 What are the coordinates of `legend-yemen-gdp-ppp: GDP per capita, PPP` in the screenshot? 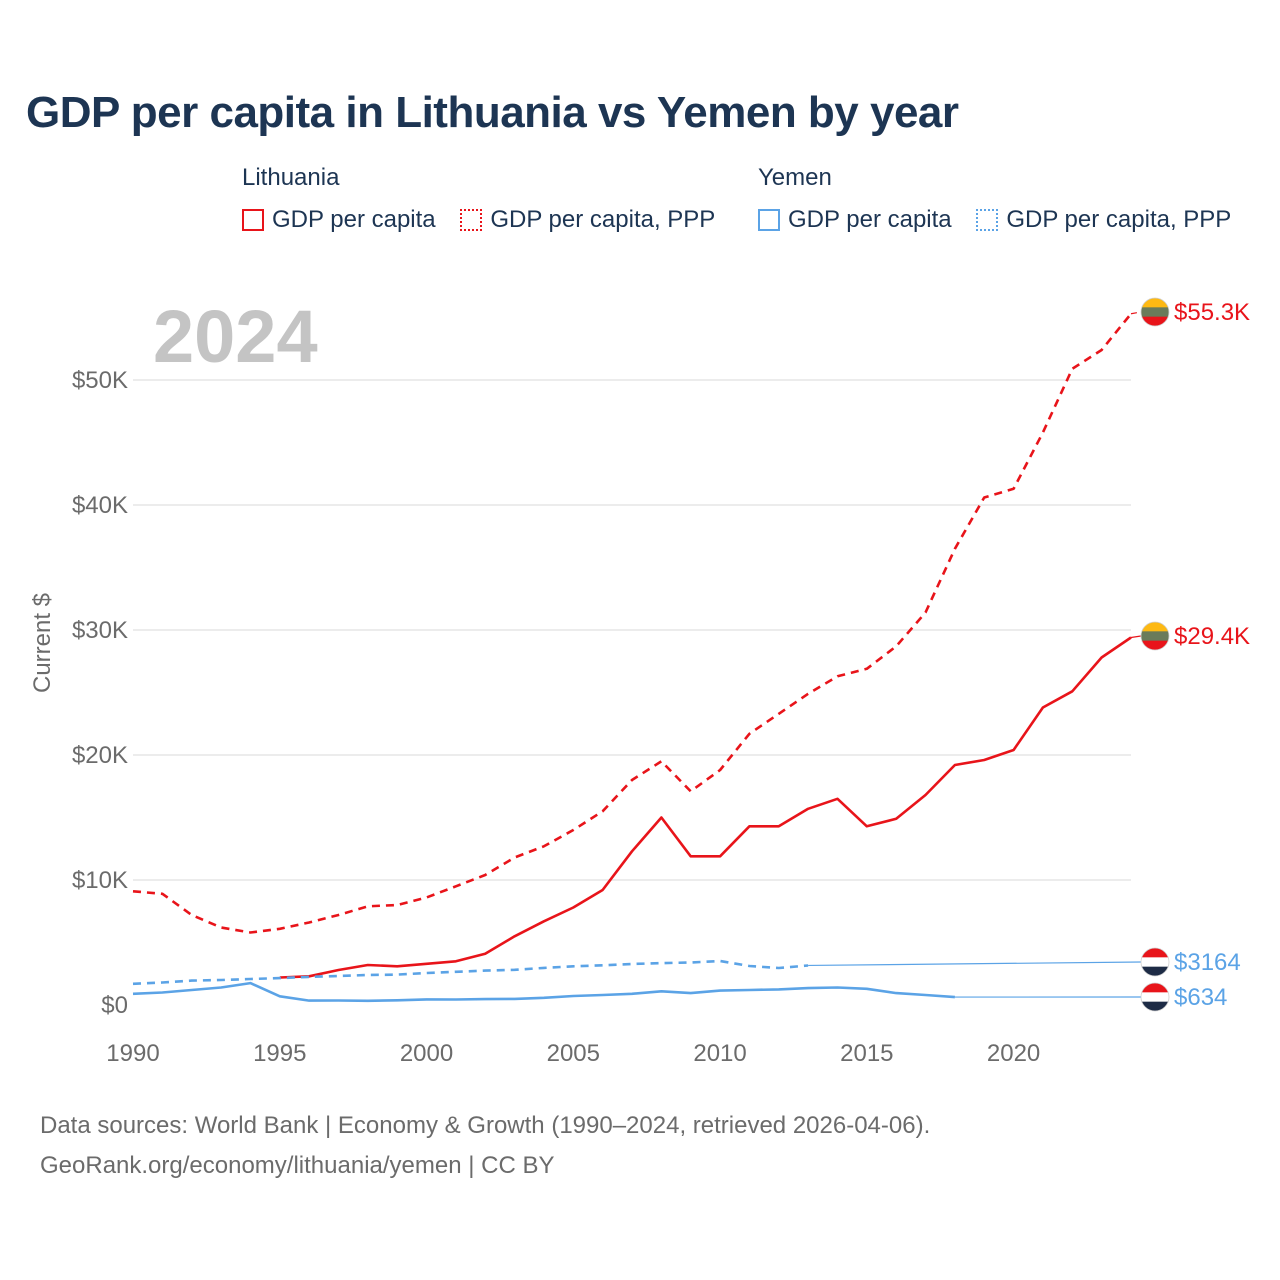 It's located at (1103, 220).